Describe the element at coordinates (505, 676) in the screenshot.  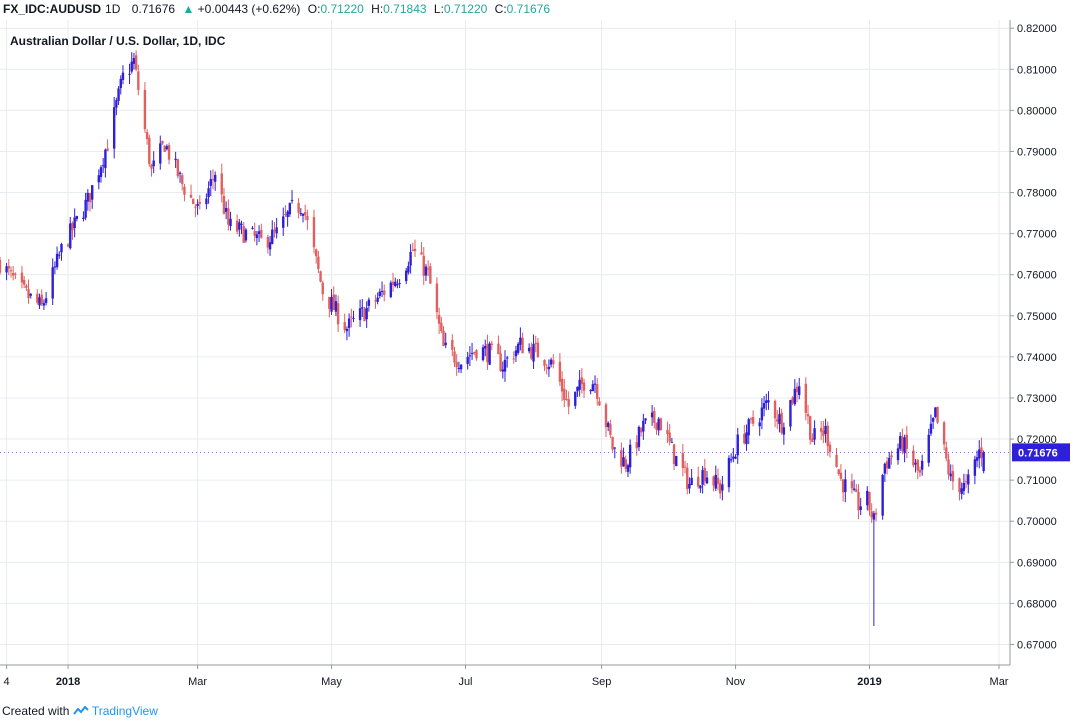
I see `time-axis: 4 2018 Mar May Jul Sep Nov 2019 Mar` at that location.